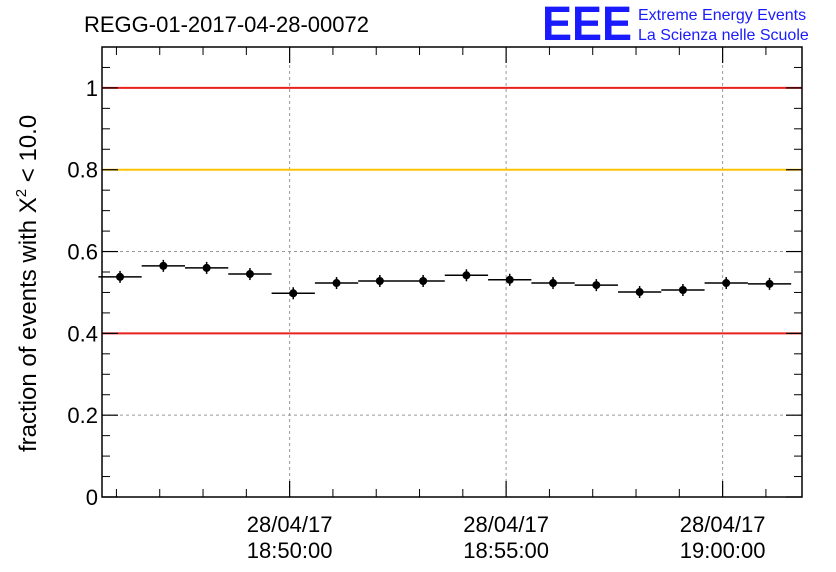 Image resolution: width=836 pixels, height=572 pixels. I want to click on chart-title: REGG-01-2017-04-28-00072, so click(226, 24).